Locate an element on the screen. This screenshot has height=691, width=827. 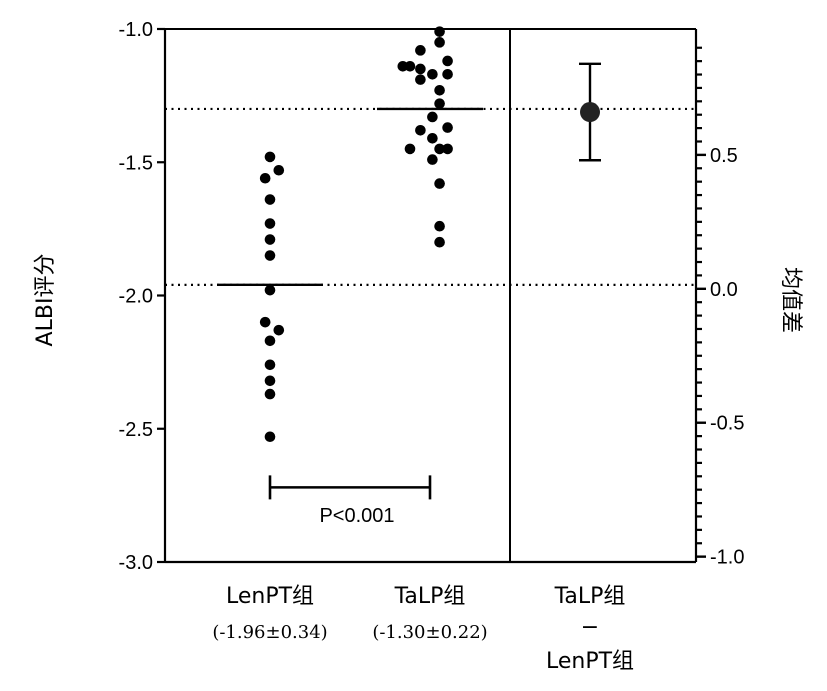
category-sub2-diff: LenPT组 is located at coordinates (590, 661).